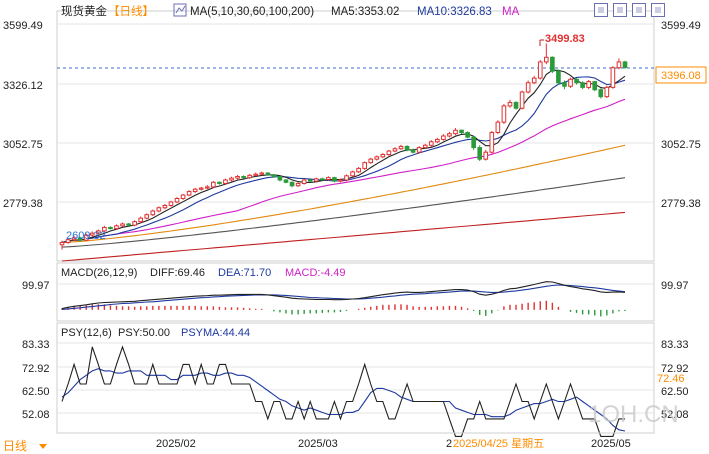 The width and height of the screenshot is (709, 454). I want to click on settings-grid-icon, so click(620, 10).